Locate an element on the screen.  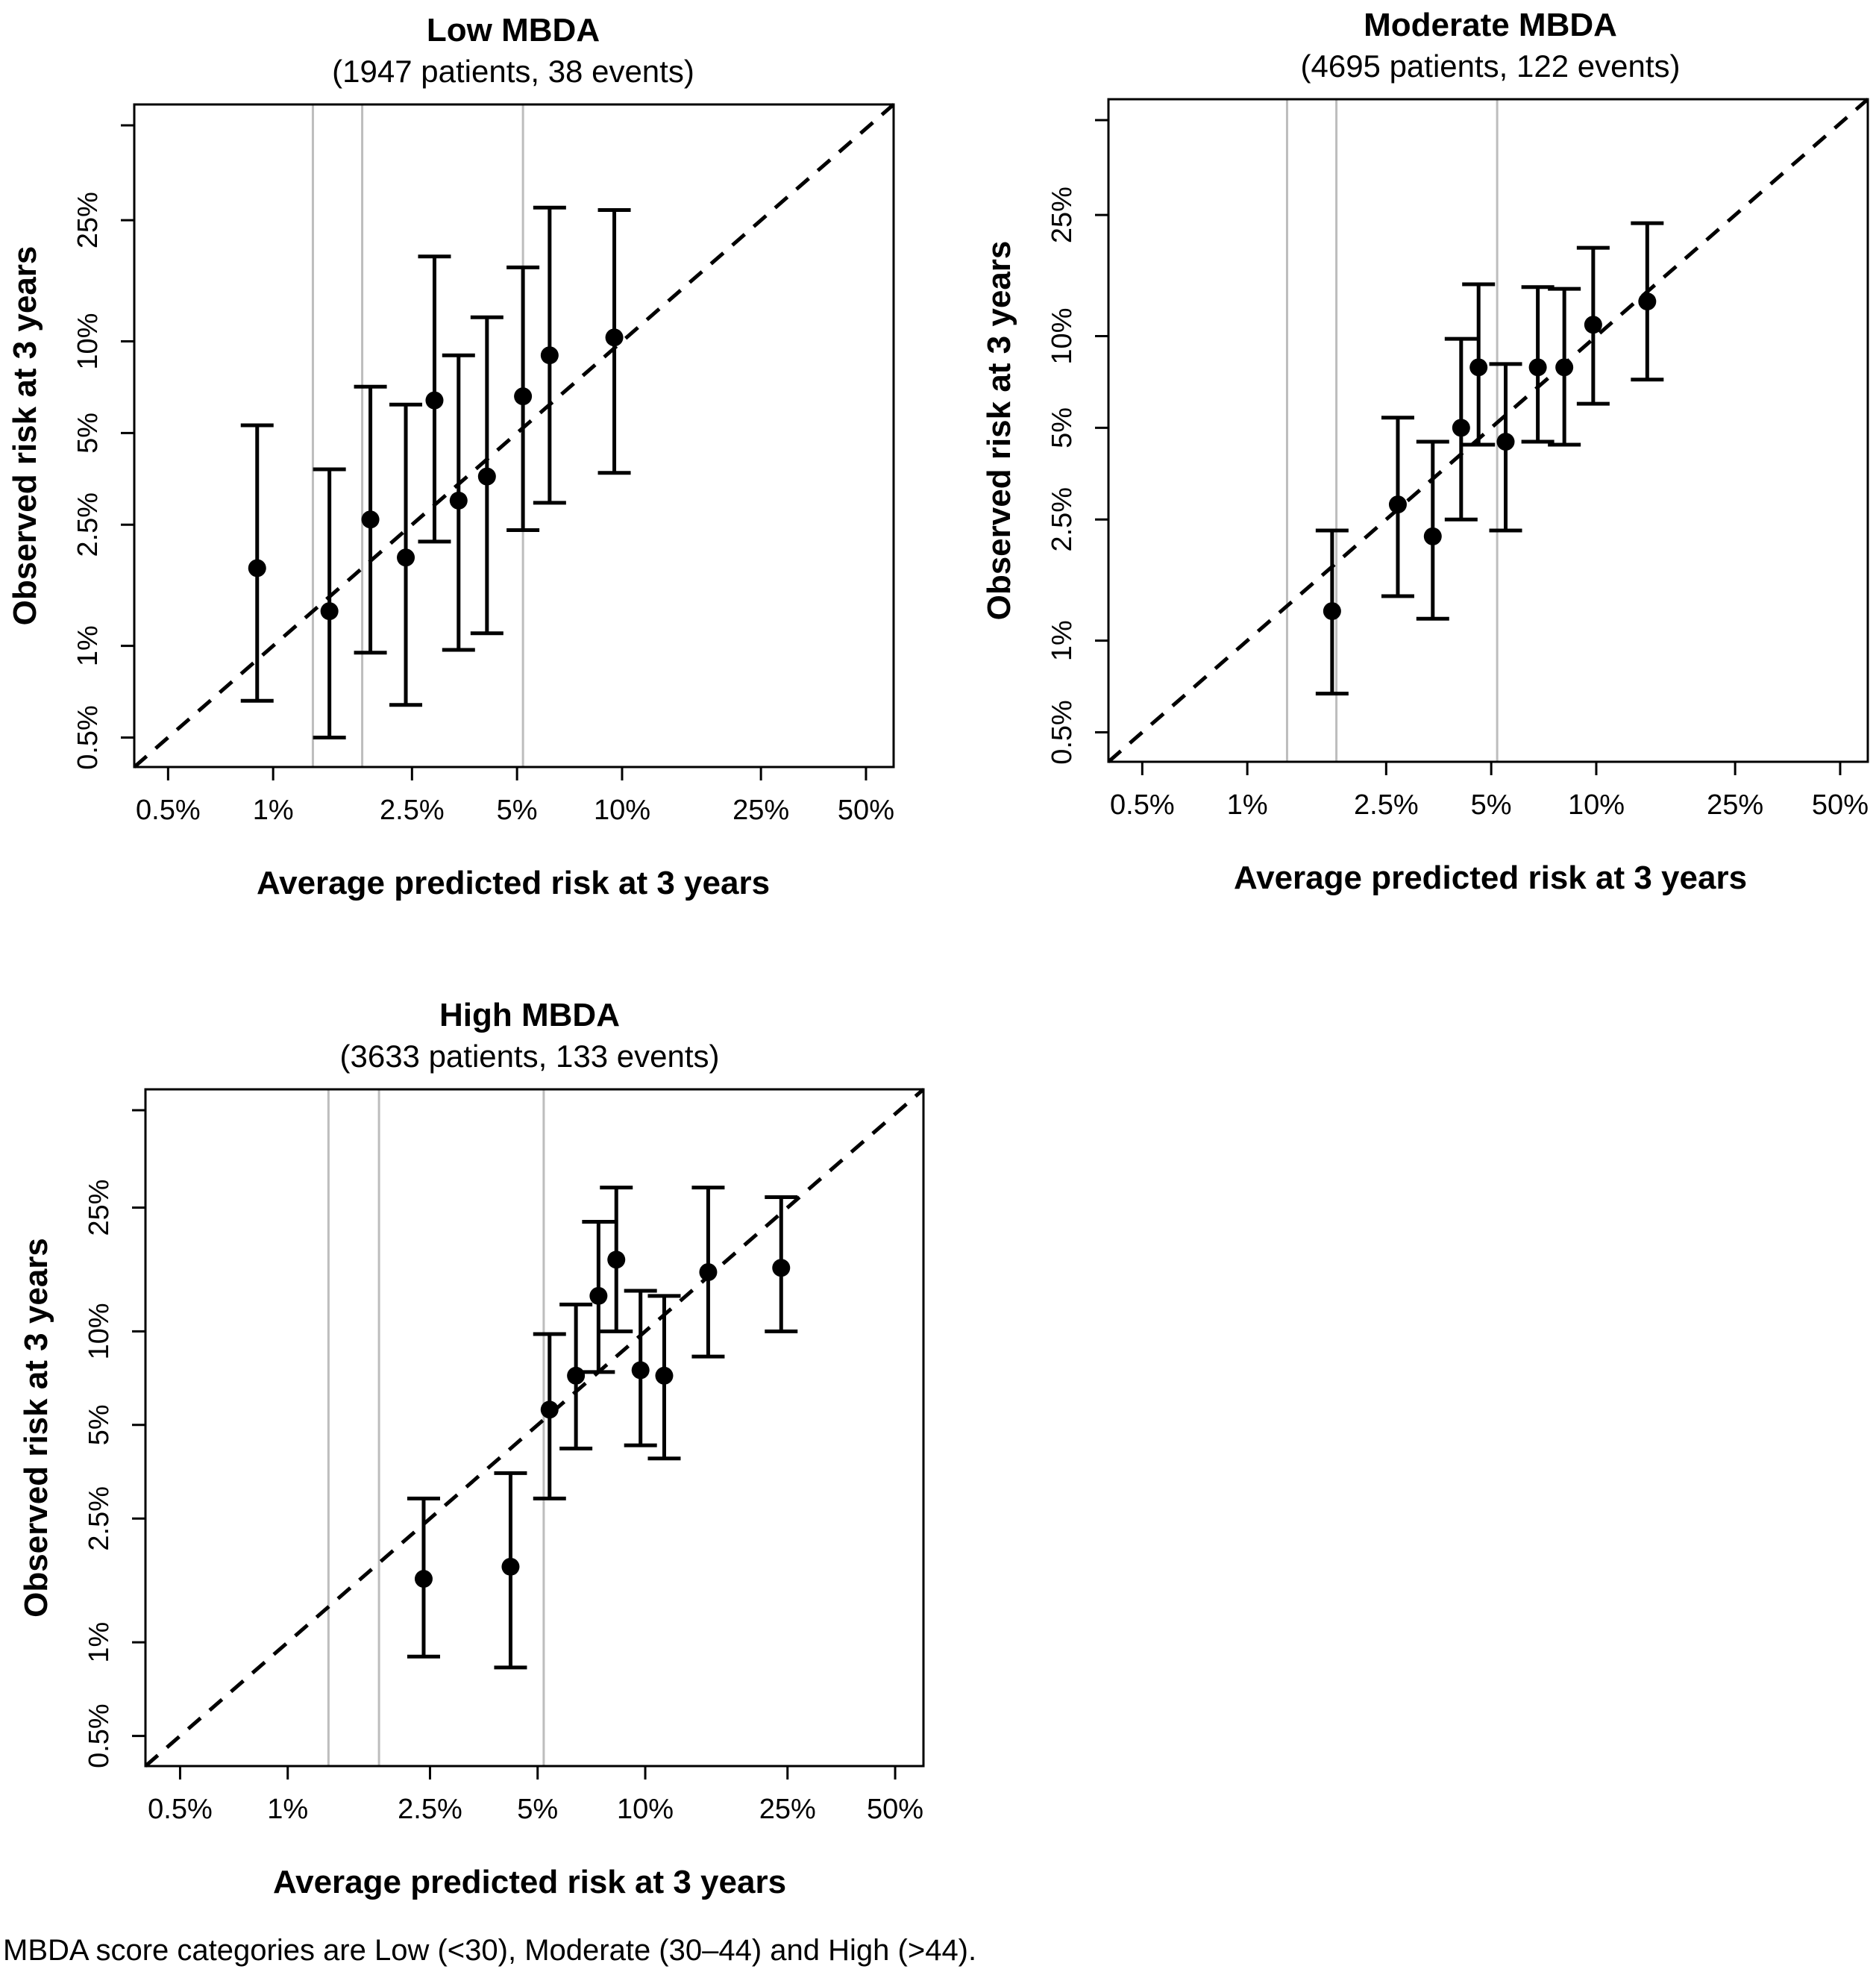
chart-title: High MBDA is located at coordinates (529, 1015).